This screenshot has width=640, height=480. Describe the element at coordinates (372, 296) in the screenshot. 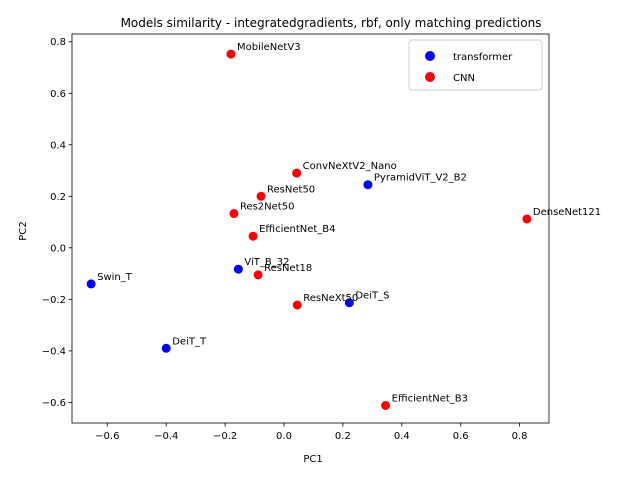

I see `point-label: DeiT_S` at that location.